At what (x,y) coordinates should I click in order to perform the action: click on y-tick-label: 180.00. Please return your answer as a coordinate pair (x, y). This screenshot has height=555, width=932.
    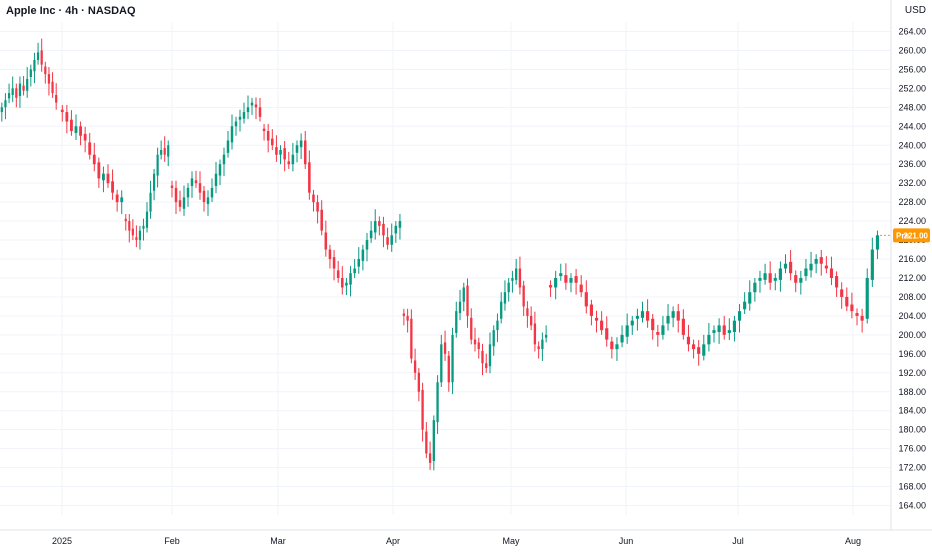
    Looking at the image, I should click on (912, 430).